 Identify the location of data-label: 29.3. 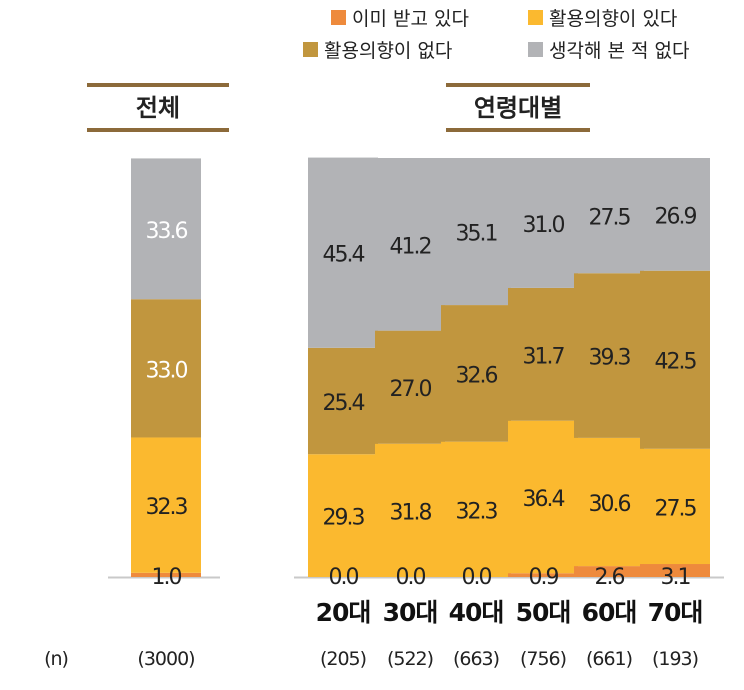
(344, 518).